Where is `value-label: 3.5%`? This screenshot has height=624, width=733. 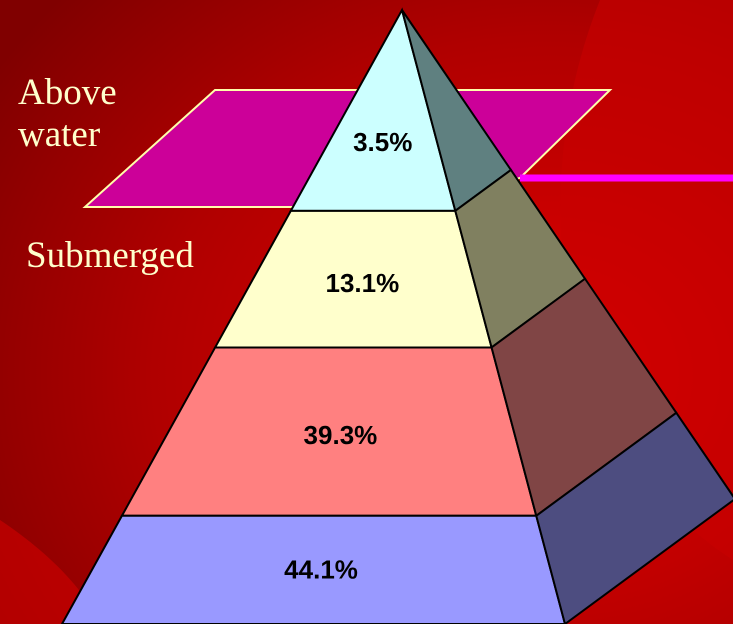 value-label: 3.5% is located at coordinates (382, 142).